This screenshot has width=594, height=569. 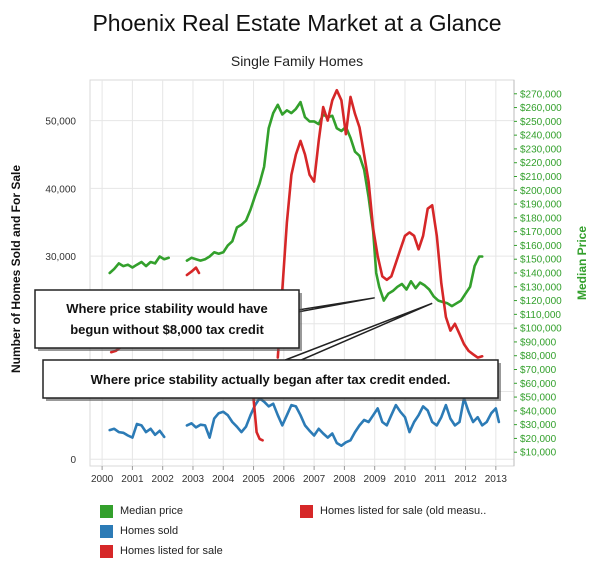 What do you see at coordinates (149, 531) in the screenshot?
I see `legend-label: Homes sold` at bounding box center [149, 531].